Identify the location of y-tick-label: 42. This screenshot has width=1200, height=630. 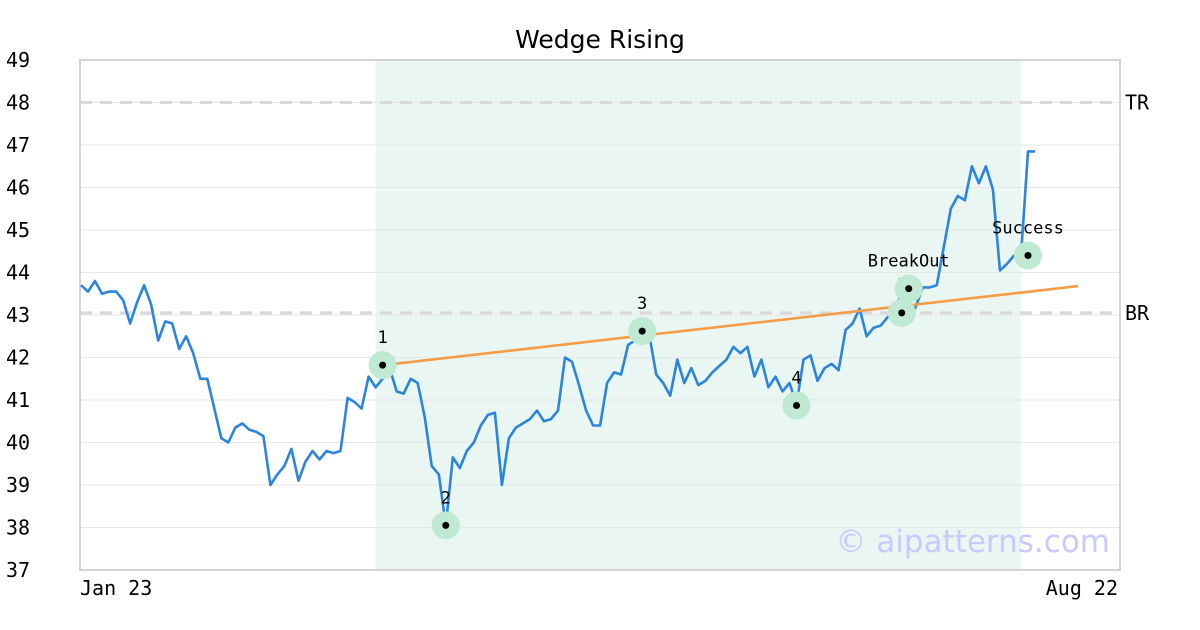
(18, 358).